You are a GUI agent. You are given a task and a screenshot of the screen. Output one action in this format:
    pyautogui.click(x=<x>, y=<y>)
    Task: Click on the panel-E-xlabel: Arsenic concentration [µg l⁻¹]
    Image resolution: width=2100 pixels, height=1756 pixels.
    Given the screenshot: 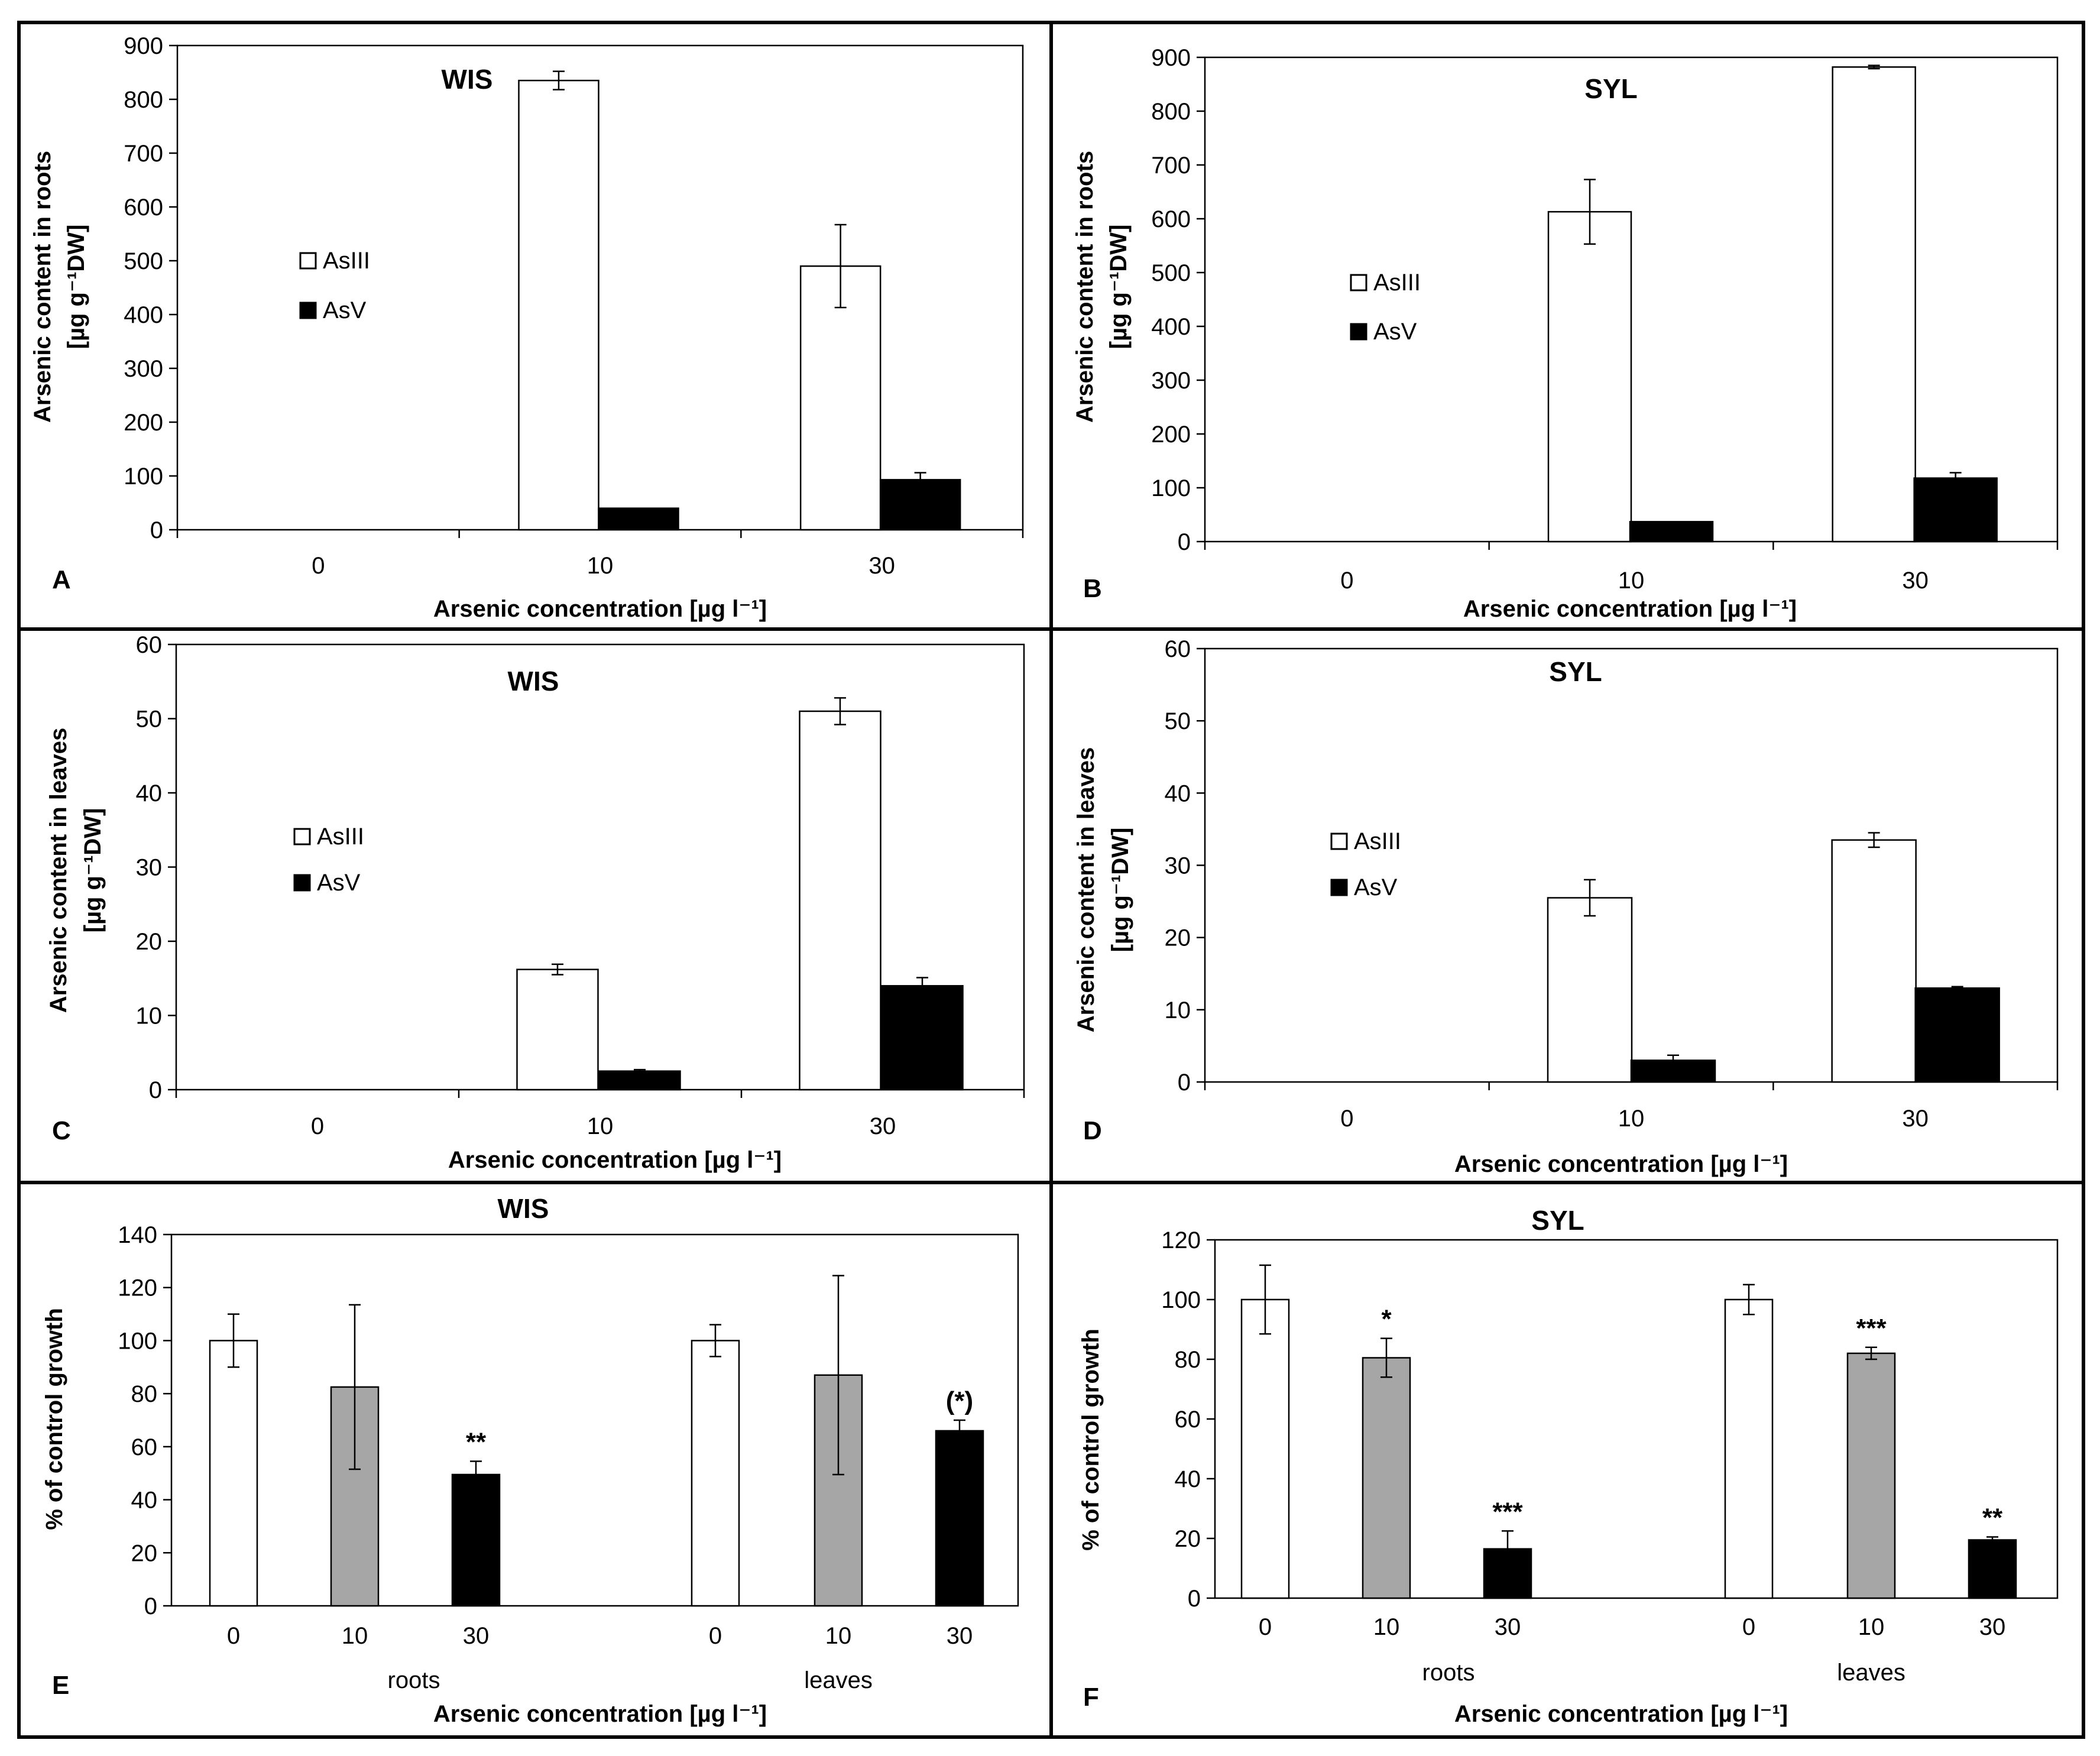 What is the action you would take?
    pyautogui.click(x=600, y=1714)
    